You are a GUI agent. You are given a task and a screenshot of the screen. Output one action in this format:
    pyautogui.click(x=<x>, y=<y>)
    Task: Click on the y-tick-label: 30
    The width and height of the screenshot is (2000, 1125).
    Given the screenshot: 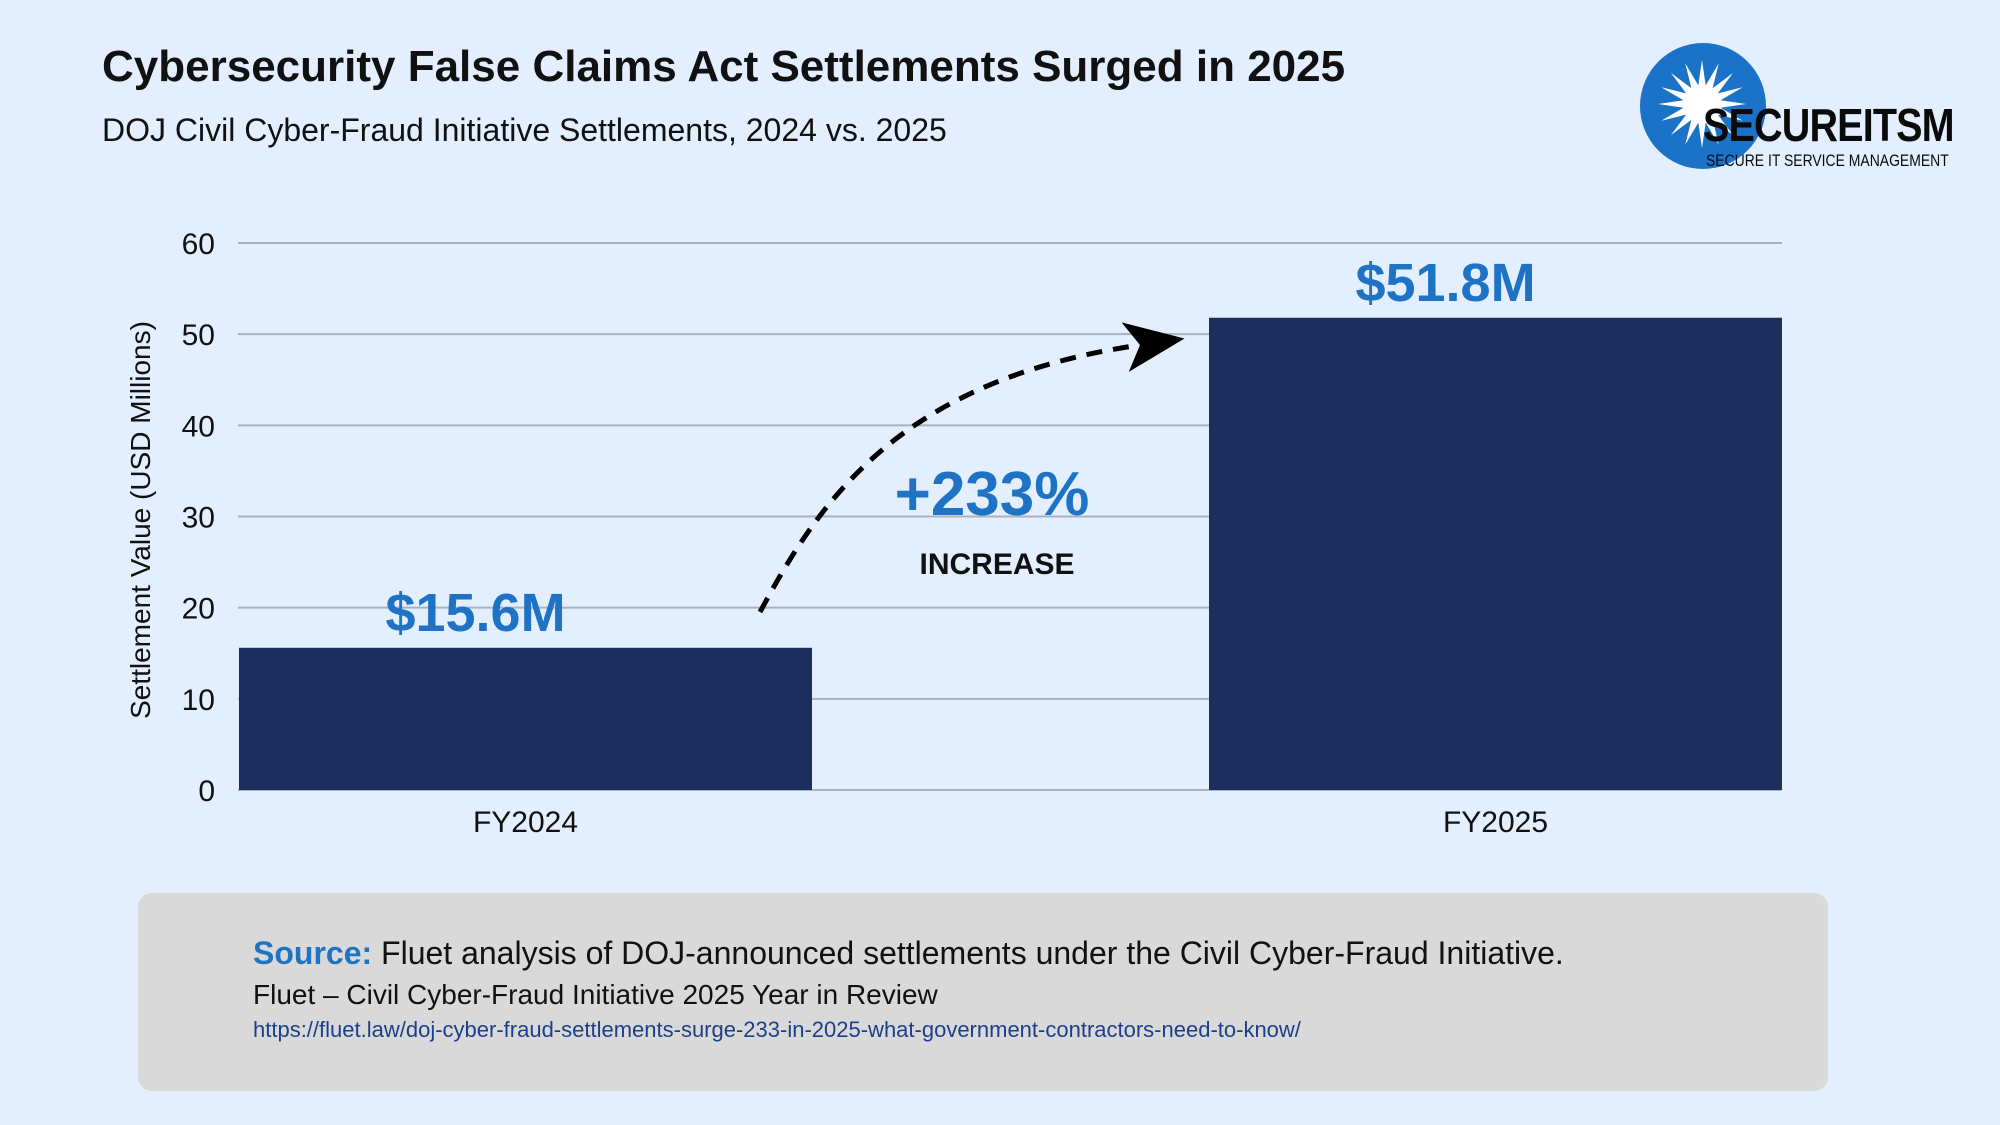 What is the action you would take?
    pyautogui.click(x=198, y=518)
    